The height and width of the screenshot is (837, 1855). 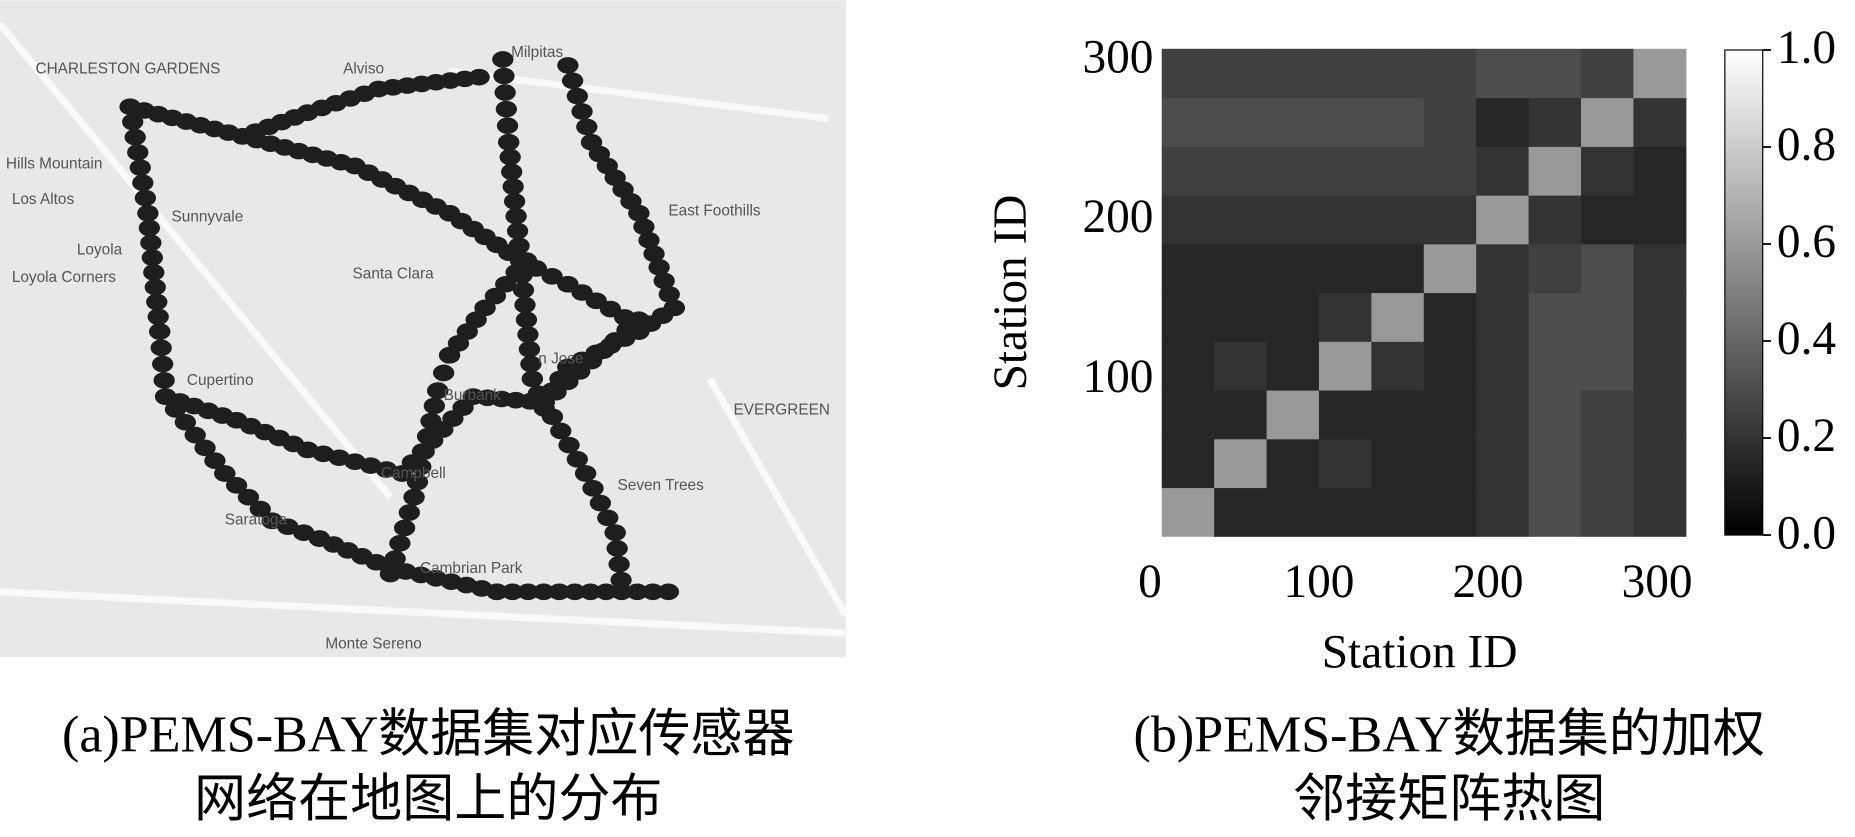 What do you see at coordinates (1806, 533) in the screenshot?
I see `colorbar-tick-label: 0.0` at bounding box center [1806, 533].